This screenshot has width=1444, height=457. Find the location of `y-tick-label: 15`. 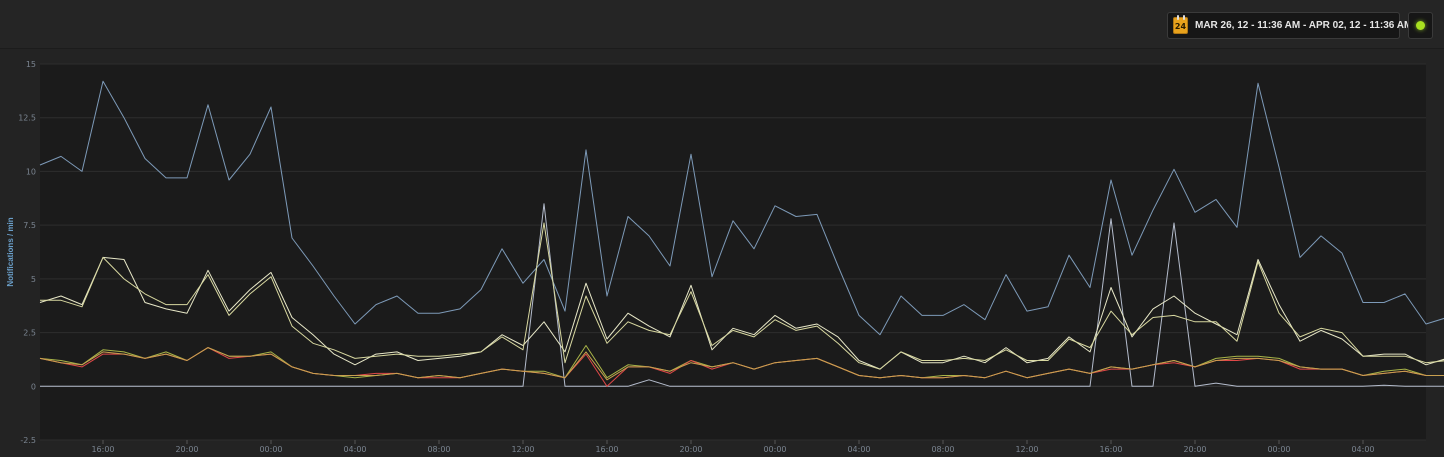

y-tick-label: 15 is located at coordinates (31, 64).